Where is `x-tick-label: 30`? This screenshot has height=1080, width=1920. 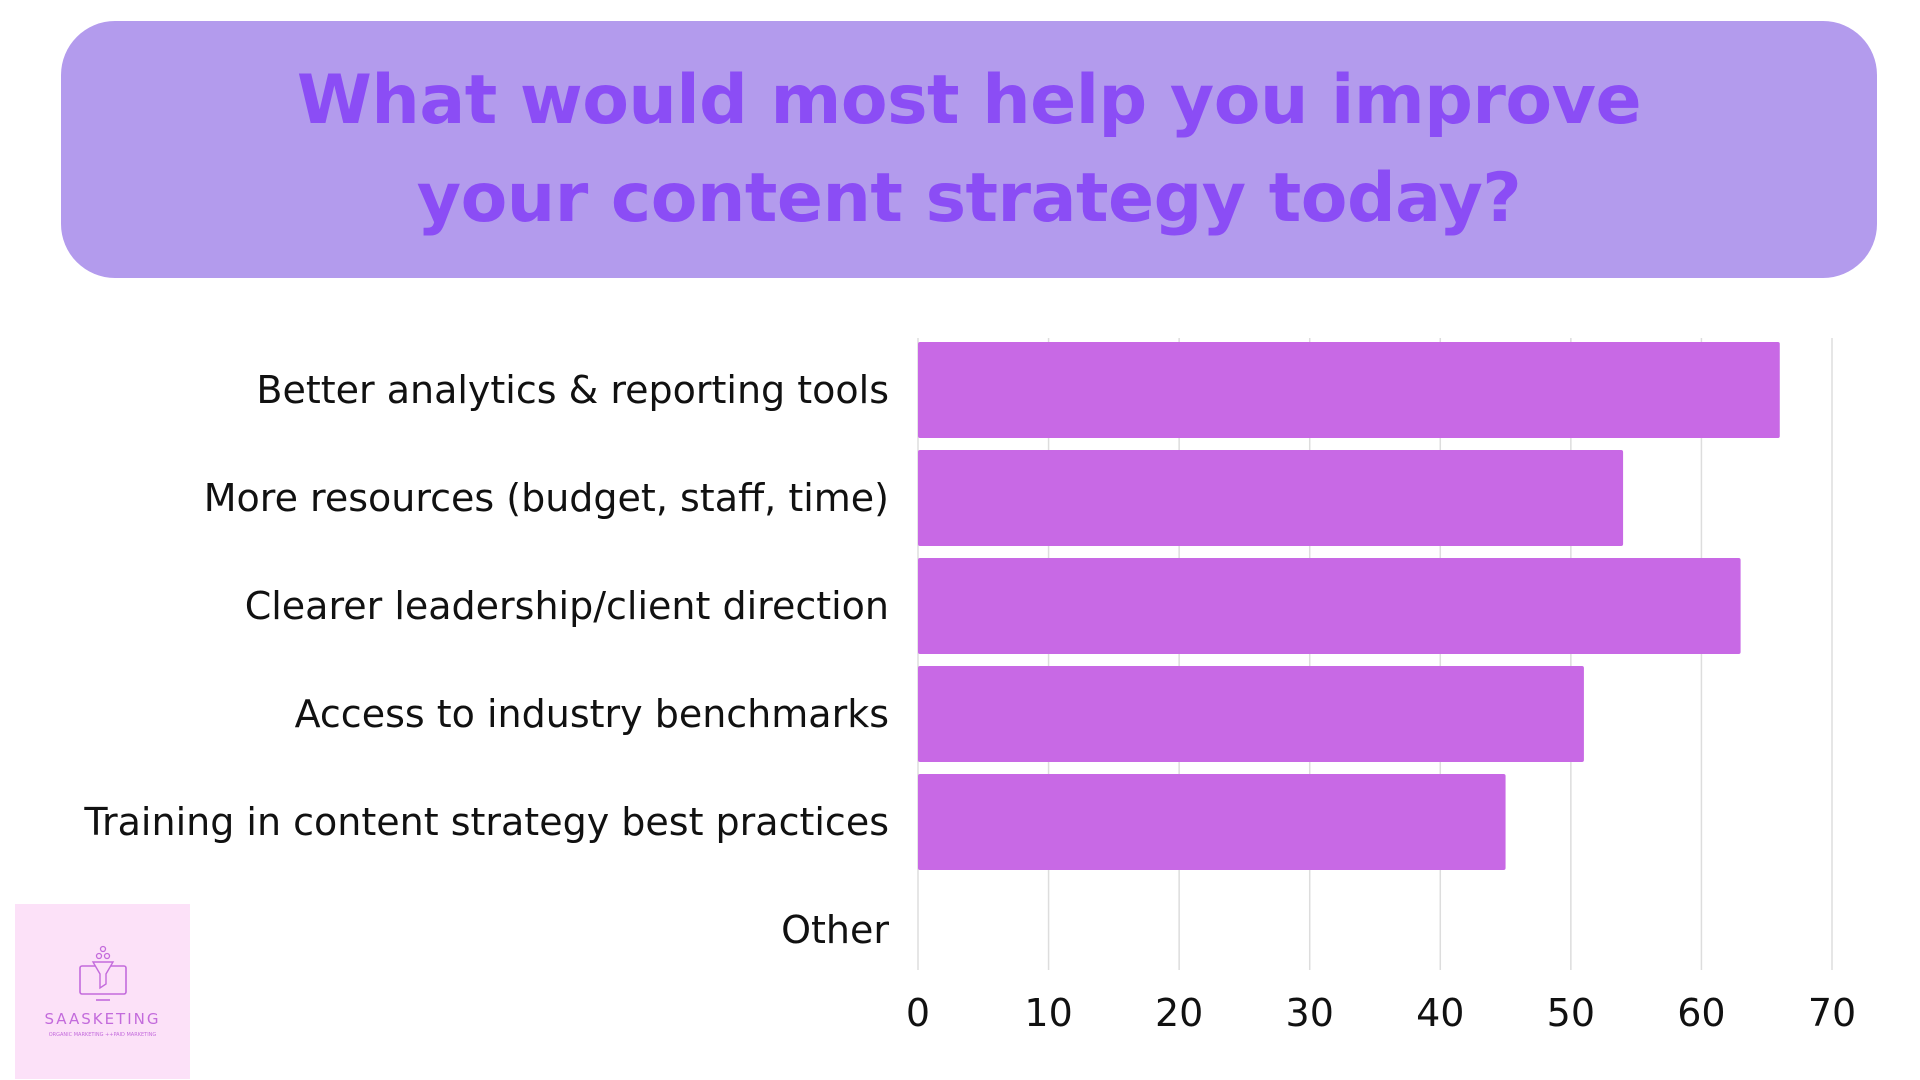
x-tick-label: 30 is located at coordinates (1310, 1013).